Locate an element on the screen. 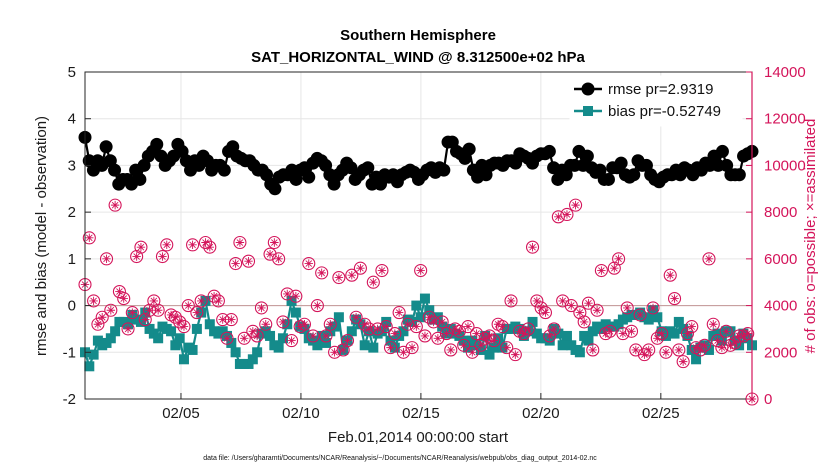  y-left-tick-label: 2 is located at coordinates (72, 212).